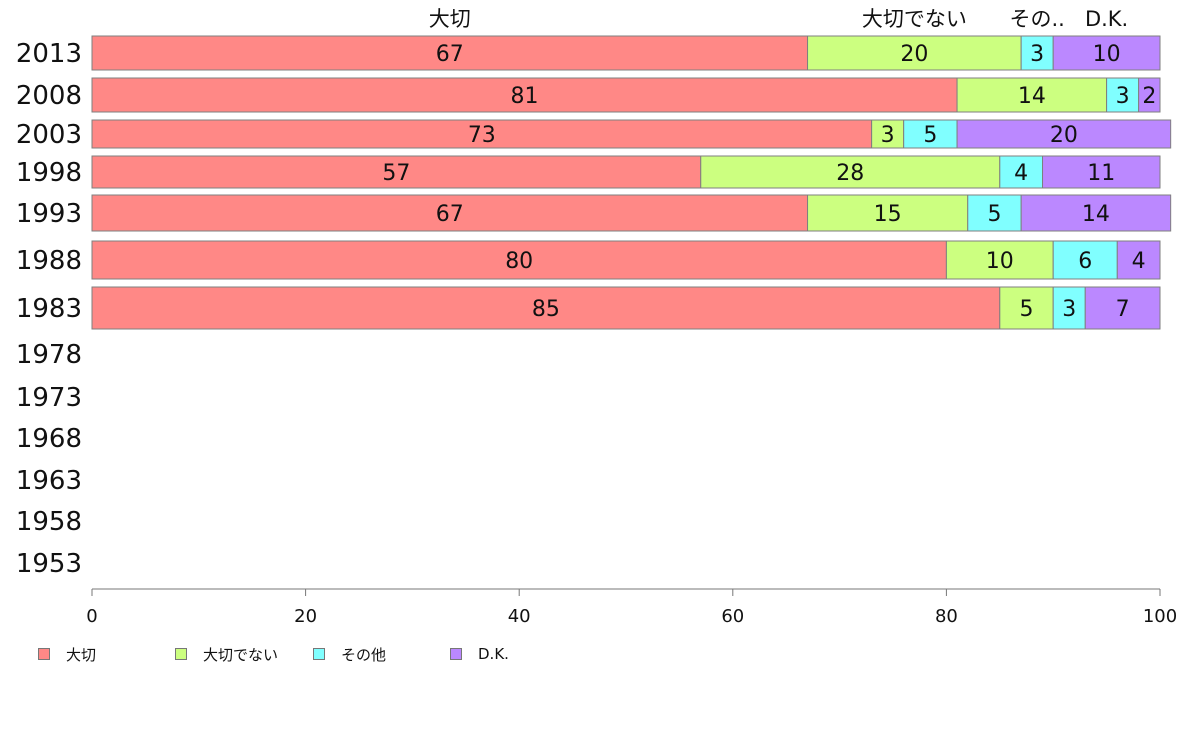 This screenshot has height=736, width=1188. I want to click on data-label: 28, so click(850, 173).